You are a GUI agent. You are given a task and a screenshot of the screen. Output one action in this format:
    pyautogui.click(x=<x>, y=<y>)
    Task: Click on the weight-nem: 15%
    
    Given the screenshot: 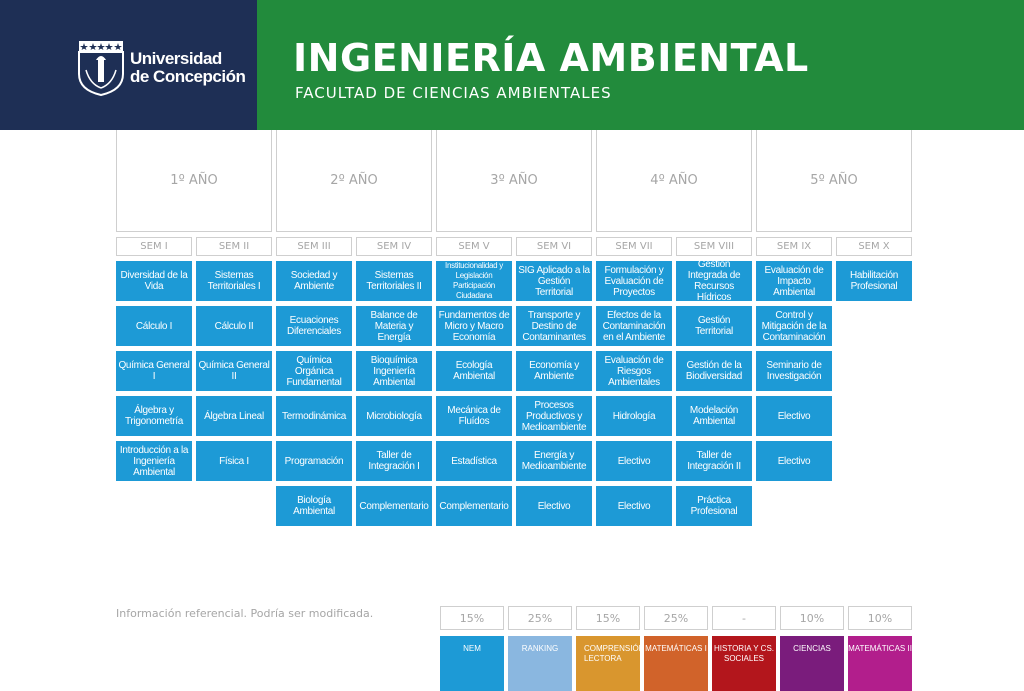 What is the action you would take?
    pyautogui.click(x=472, y=618)
    